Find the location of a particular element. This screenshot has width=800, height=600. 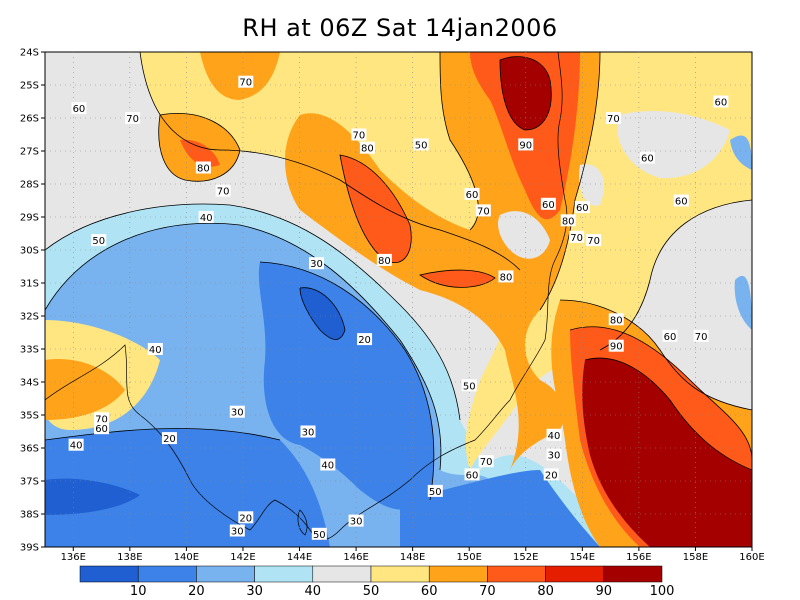

lat-tick-label: 32S is located at coordinates (29, 317).